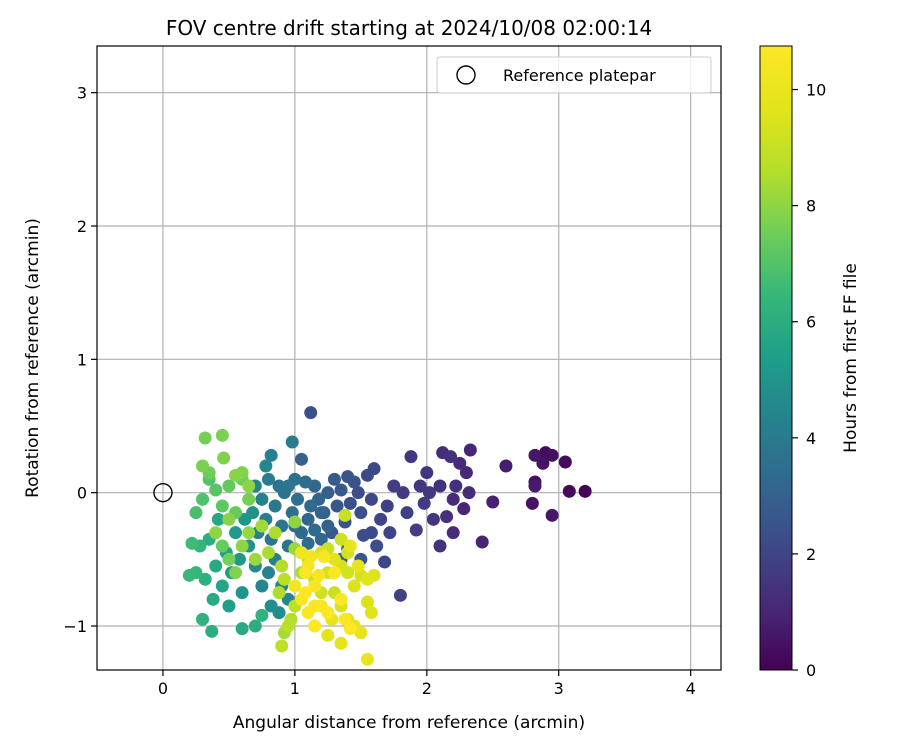  Describe the element at coordinates (811, 206) in the screenshot. I see `colorbar-tick-label: 8` at that location.